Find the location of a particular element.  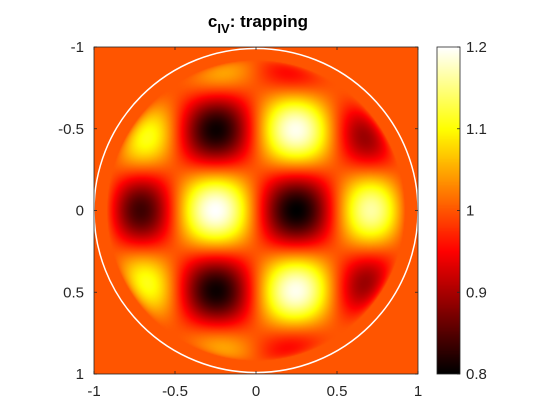

chart-title-suffix: : trapping is located at coordinates (269, 21).